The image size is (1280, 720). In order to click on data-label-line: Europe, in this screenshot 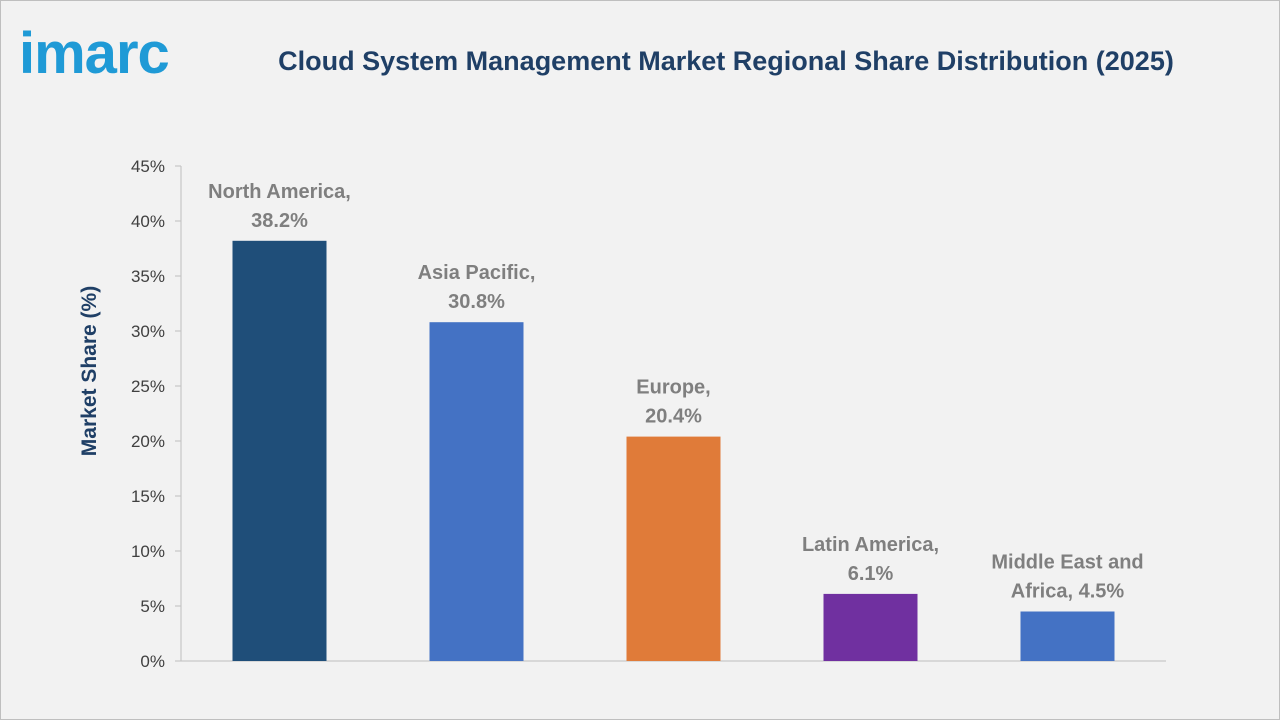, I will do `click(673, 388)`.